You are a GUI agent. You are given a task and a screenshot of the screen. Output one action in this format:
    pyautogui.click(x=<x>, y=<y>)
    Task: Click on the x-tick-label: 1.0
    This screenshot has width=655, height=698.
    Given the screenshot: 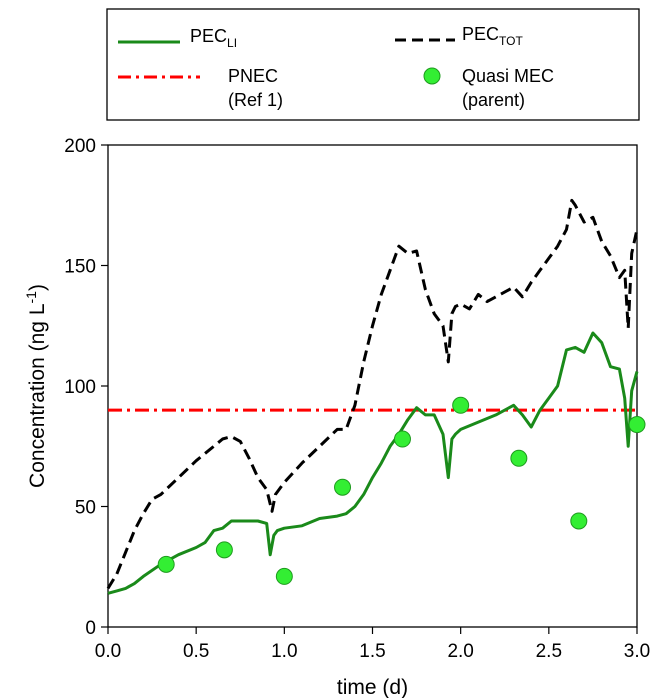 What is the action you would take?
    pyautogui.click(x=284, y=651)
    